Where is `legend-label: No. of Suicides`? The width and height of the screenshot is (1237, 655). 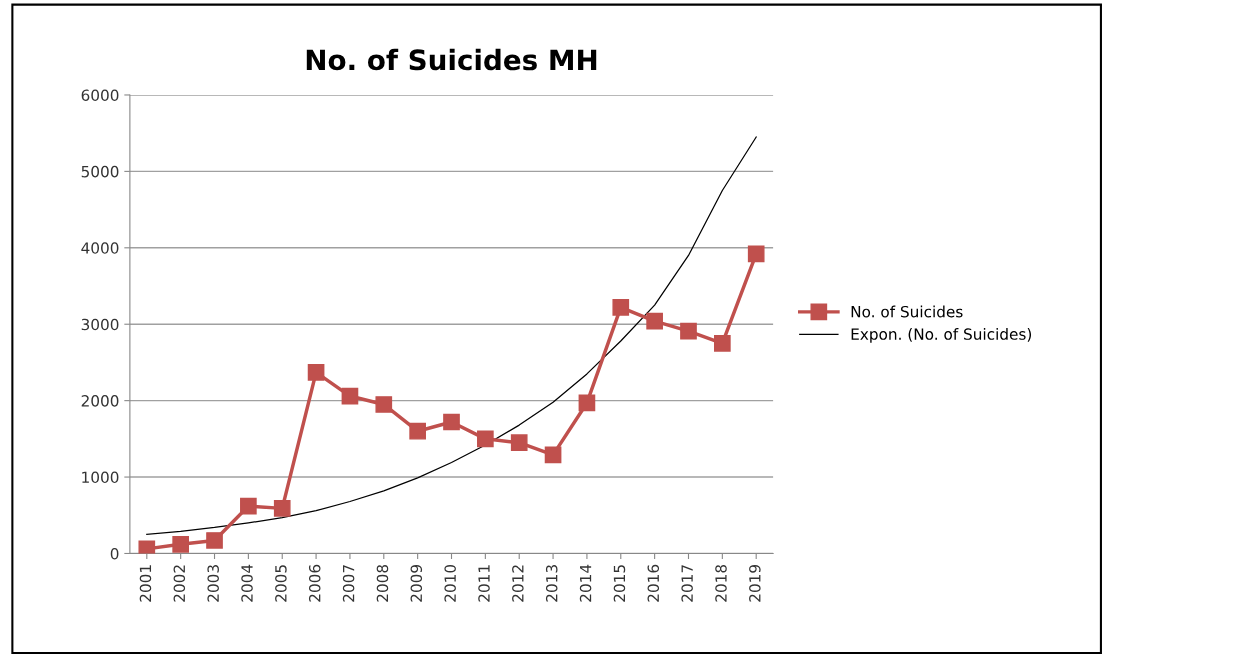
legend-label: No. of Suicides is located at coordinates (907, 311).